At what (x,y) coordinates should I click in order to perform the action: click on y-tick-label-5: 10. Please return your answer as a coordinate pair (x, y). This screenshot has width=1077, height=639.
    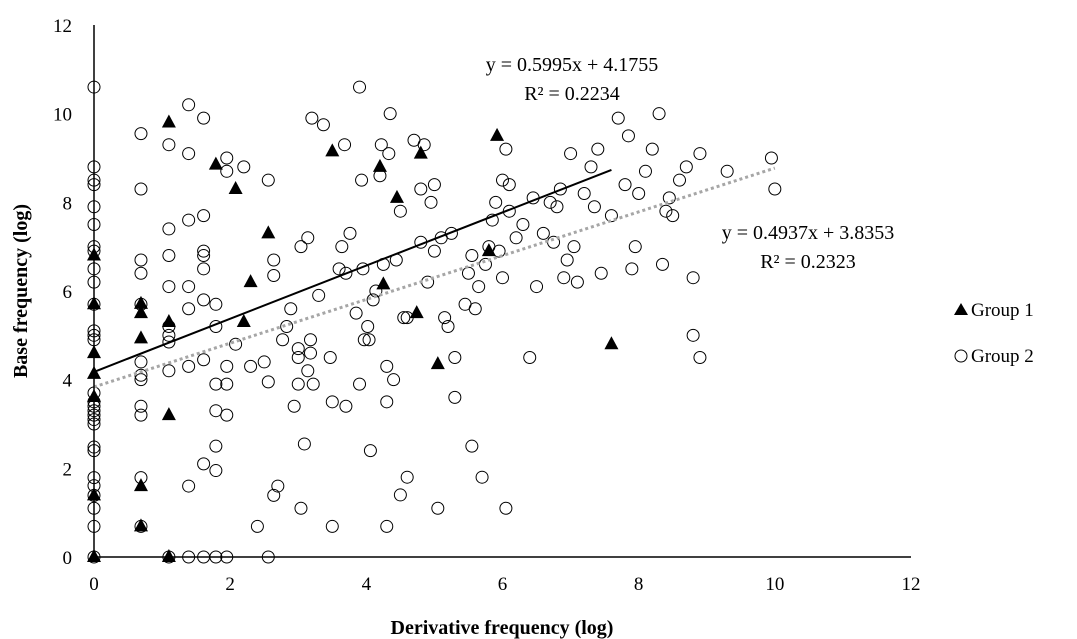
    Looking at the image, I should click on (62, 115).